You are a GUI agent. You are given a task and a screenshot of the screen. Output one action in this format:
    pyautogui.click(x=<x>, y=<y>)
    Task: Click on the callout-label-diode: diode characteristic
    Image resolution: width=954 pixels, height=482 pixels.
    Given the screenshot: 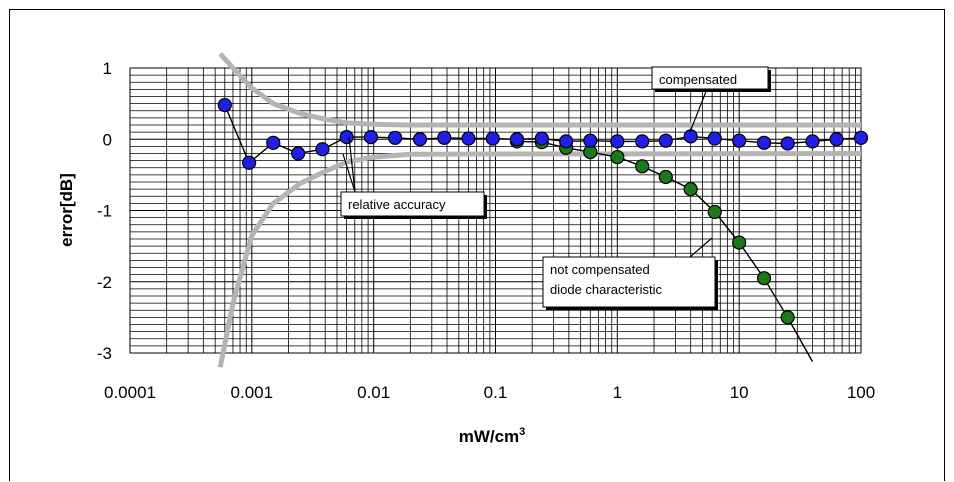 What is the action you would take?
    pyautogui.click(x=606, y=289)
    